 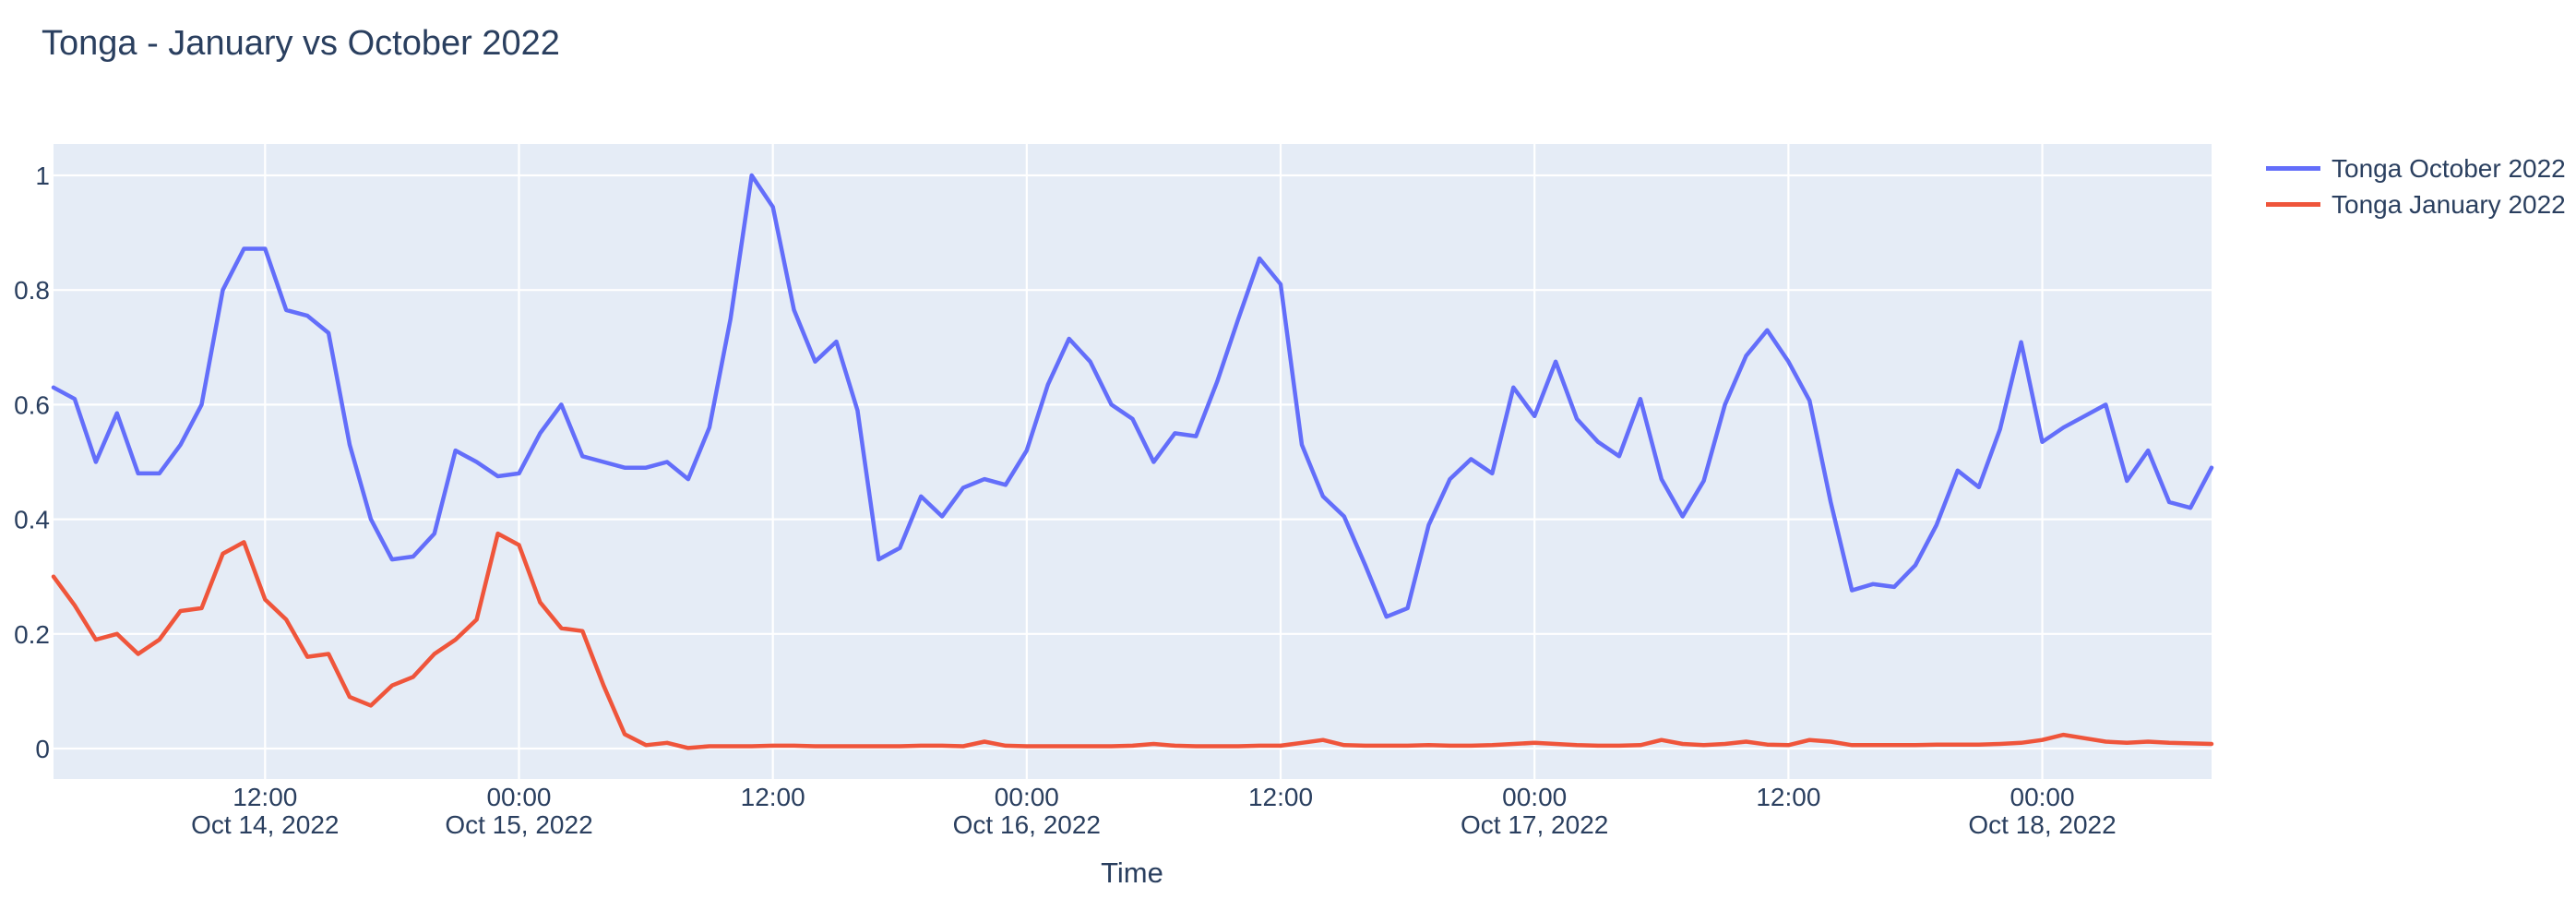 I want to click on y-tick-label: 0, so click(x=42, y=749).